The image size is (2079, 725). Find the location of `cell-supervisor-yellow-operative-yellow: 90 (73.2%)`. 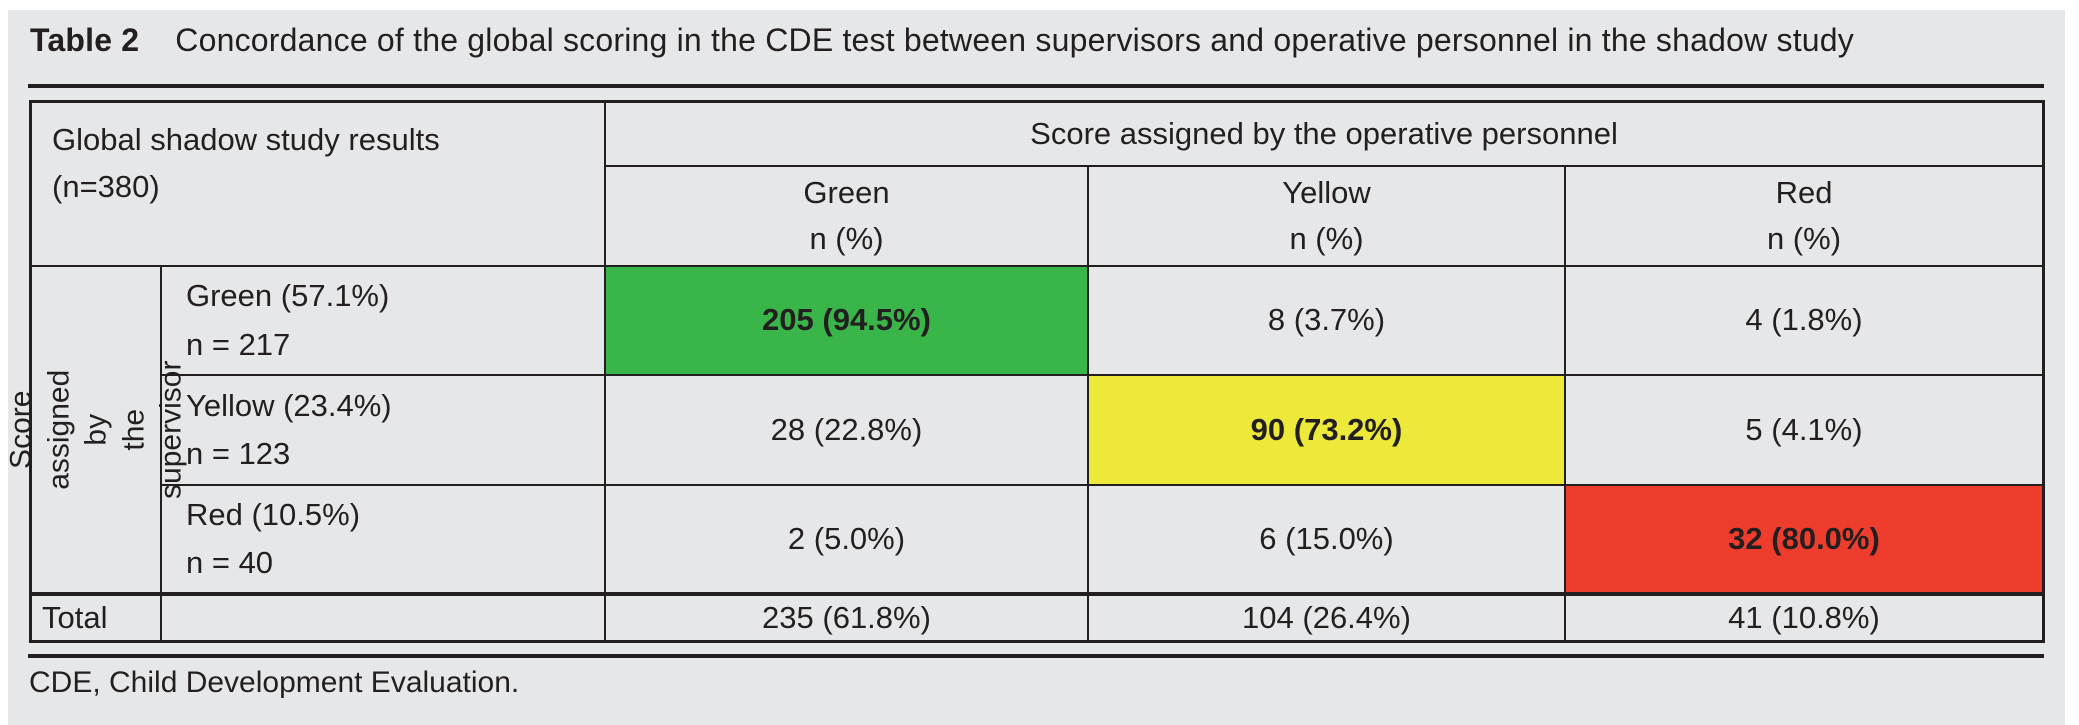

cell-supervisor-yellow-operative-yellow: 90 (73.2%) is located at coordinates (1326, 430).